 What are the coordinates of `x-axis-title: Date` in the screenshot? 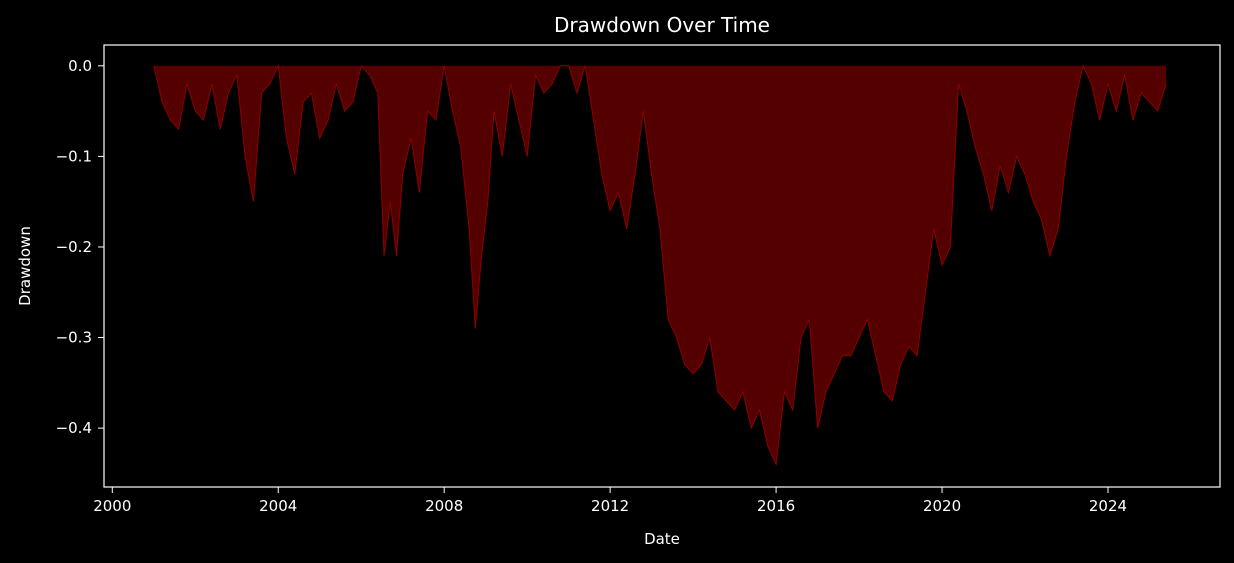 It's located at (662, 539).